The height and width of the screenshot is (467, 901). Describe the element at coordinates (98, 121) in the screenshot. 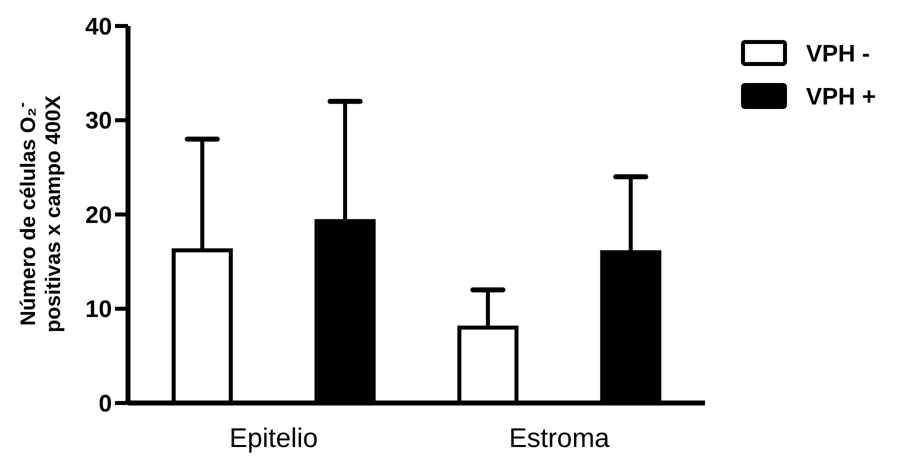

I see `y-tick-label: 30` at that location.